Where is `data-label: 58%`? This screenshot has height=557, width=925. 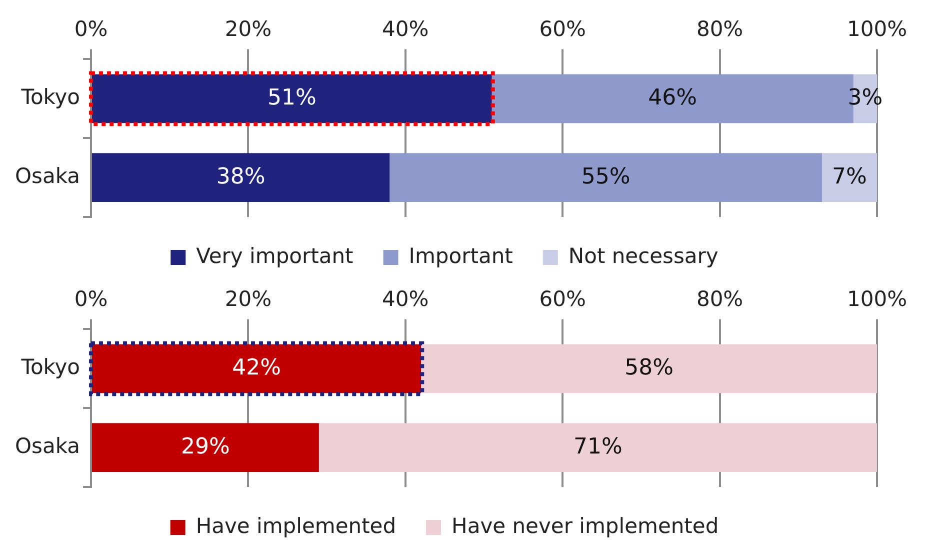
data-label: 58% is located at coordinates (649, 367).